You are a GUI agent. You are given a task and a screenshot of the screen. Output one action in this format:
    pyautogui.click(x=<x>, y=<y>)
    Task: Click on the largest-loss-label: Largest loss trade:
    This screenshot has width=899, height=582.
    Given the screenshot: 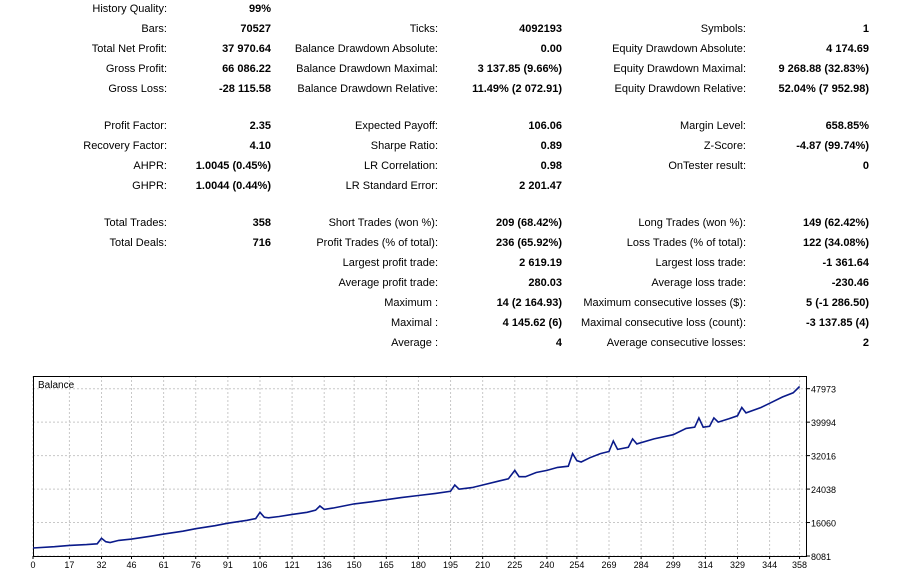 What is the action you would take?
    pyautogui.click(x=701, y=263)
    